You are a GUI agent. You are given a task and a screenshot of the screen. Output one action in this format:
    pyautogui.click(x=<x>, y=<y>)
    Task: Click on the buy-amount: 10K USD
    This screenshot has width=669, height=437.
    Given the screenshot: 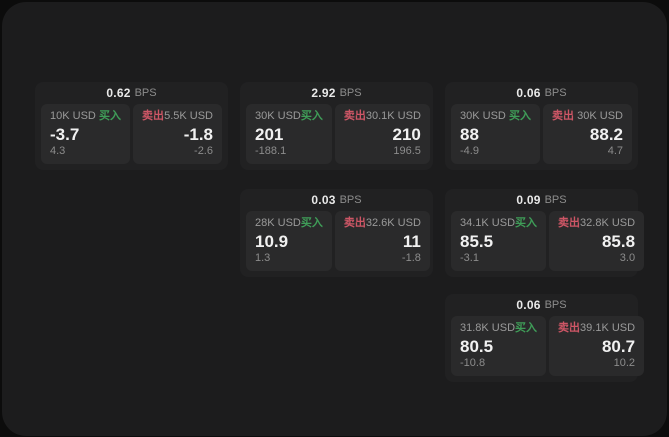 What is the action you would take?
    pyautogui.click(x=73, y=116)
    